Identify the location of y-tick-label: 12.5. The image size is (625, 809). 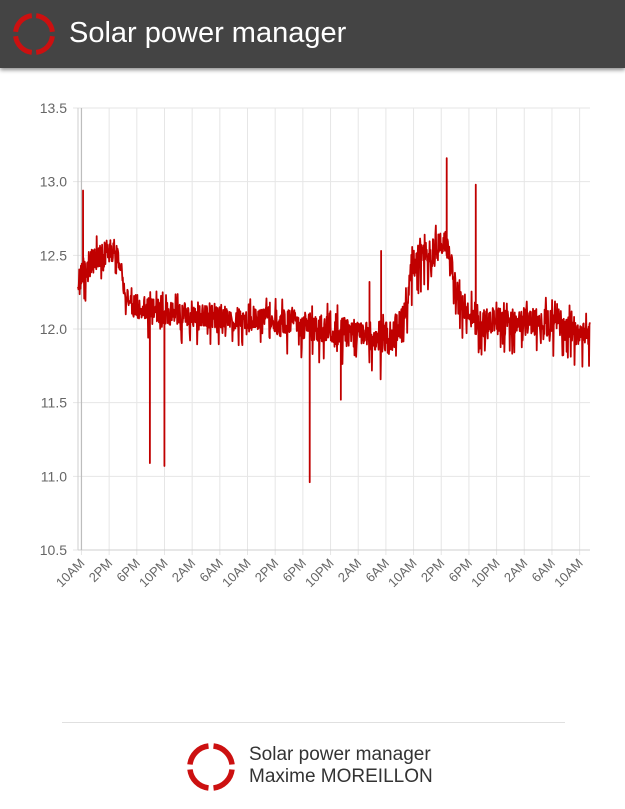
(53, 255).